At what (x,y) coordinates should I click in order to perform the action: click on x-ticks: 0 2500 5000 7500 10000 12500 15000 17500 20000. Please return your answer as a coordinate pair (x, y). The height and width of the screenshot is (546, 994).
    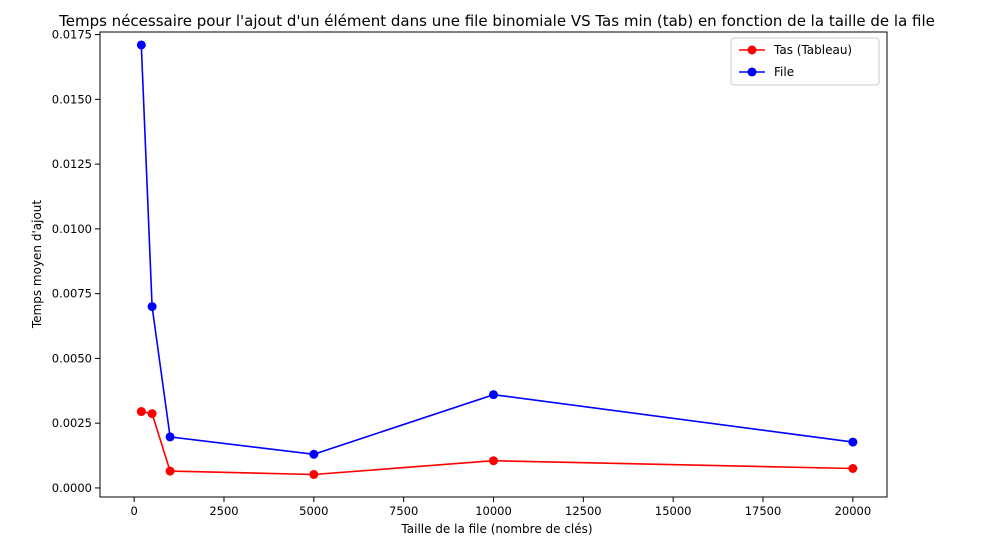
    Looking at the image, I should click on (500, 507).